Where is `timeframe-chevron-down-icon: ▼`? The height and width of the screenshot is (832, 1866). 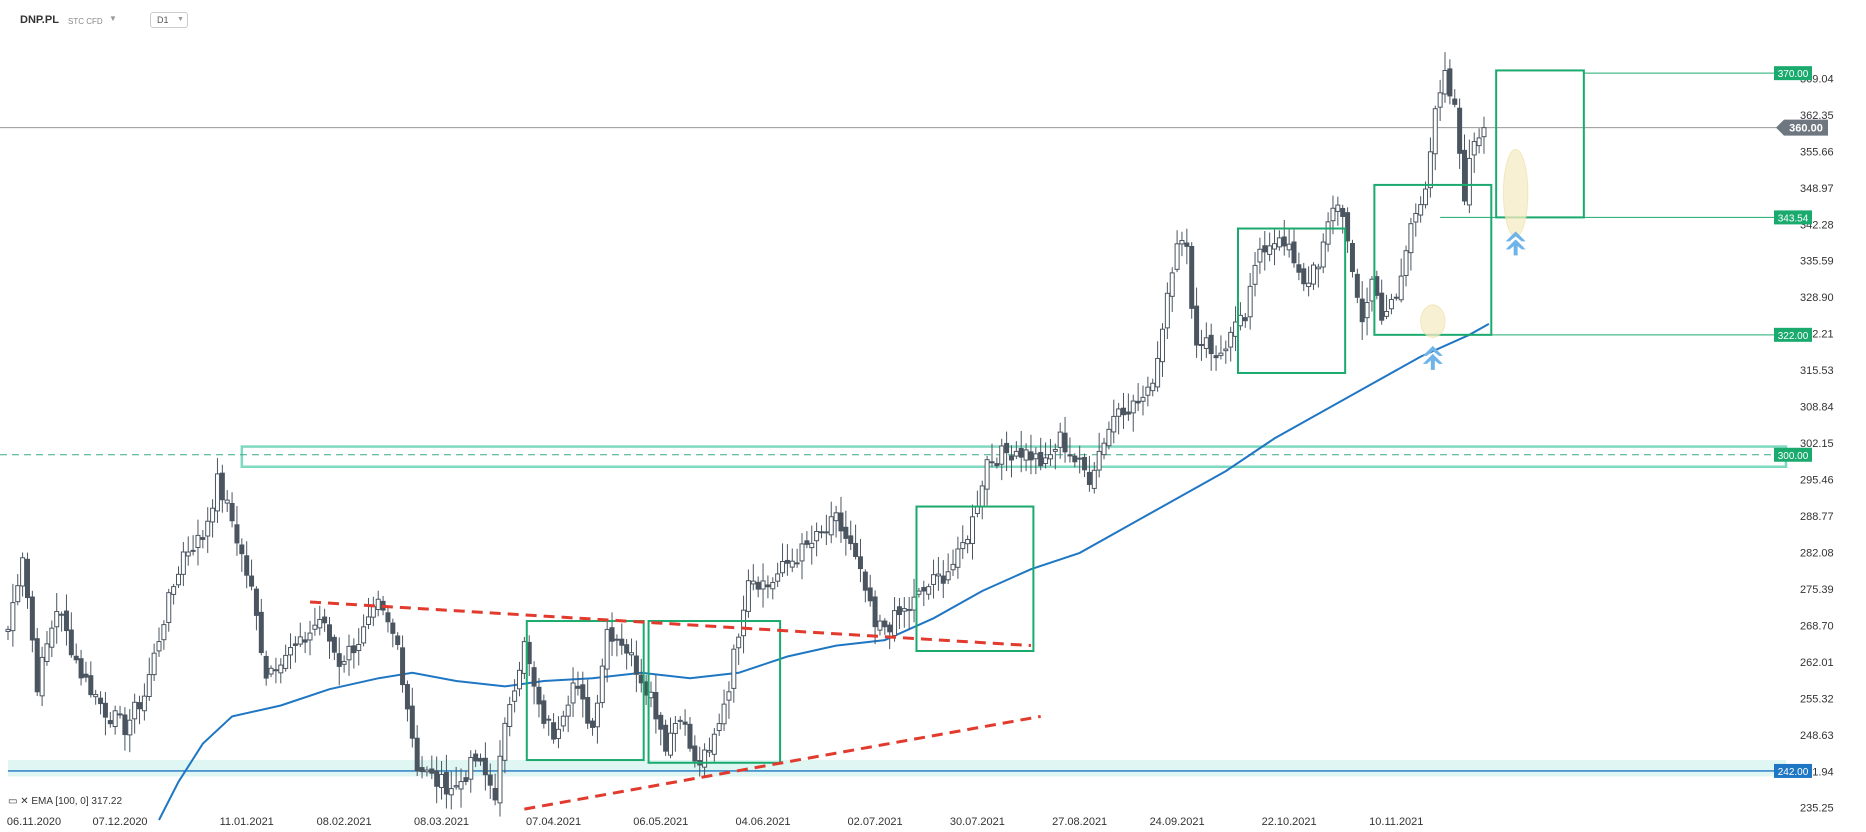 timeframe-chevron-down-icon: ▼ is located at coordinates (180, 19).